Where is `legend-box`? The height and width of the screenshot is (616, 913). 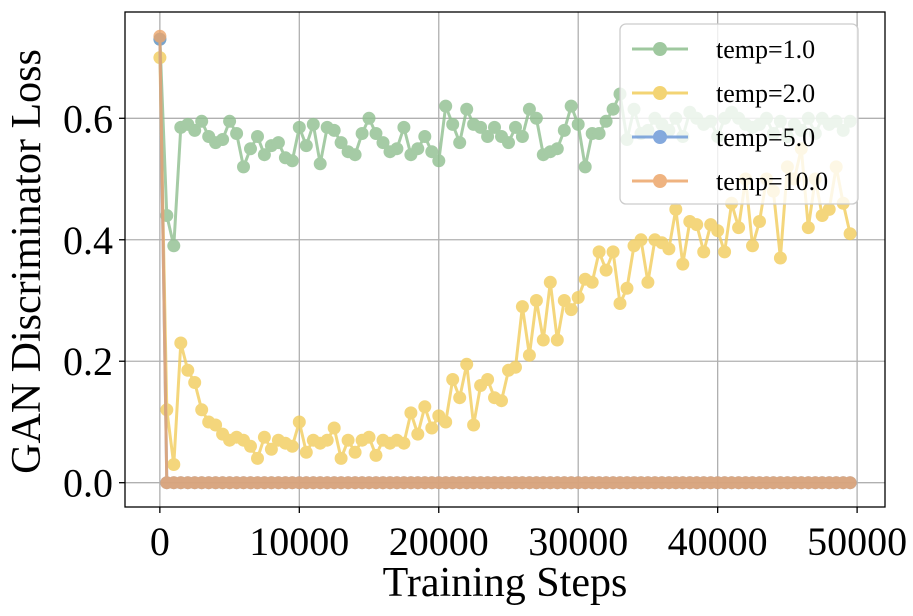
legend-box is located at coordinates (739, 114).